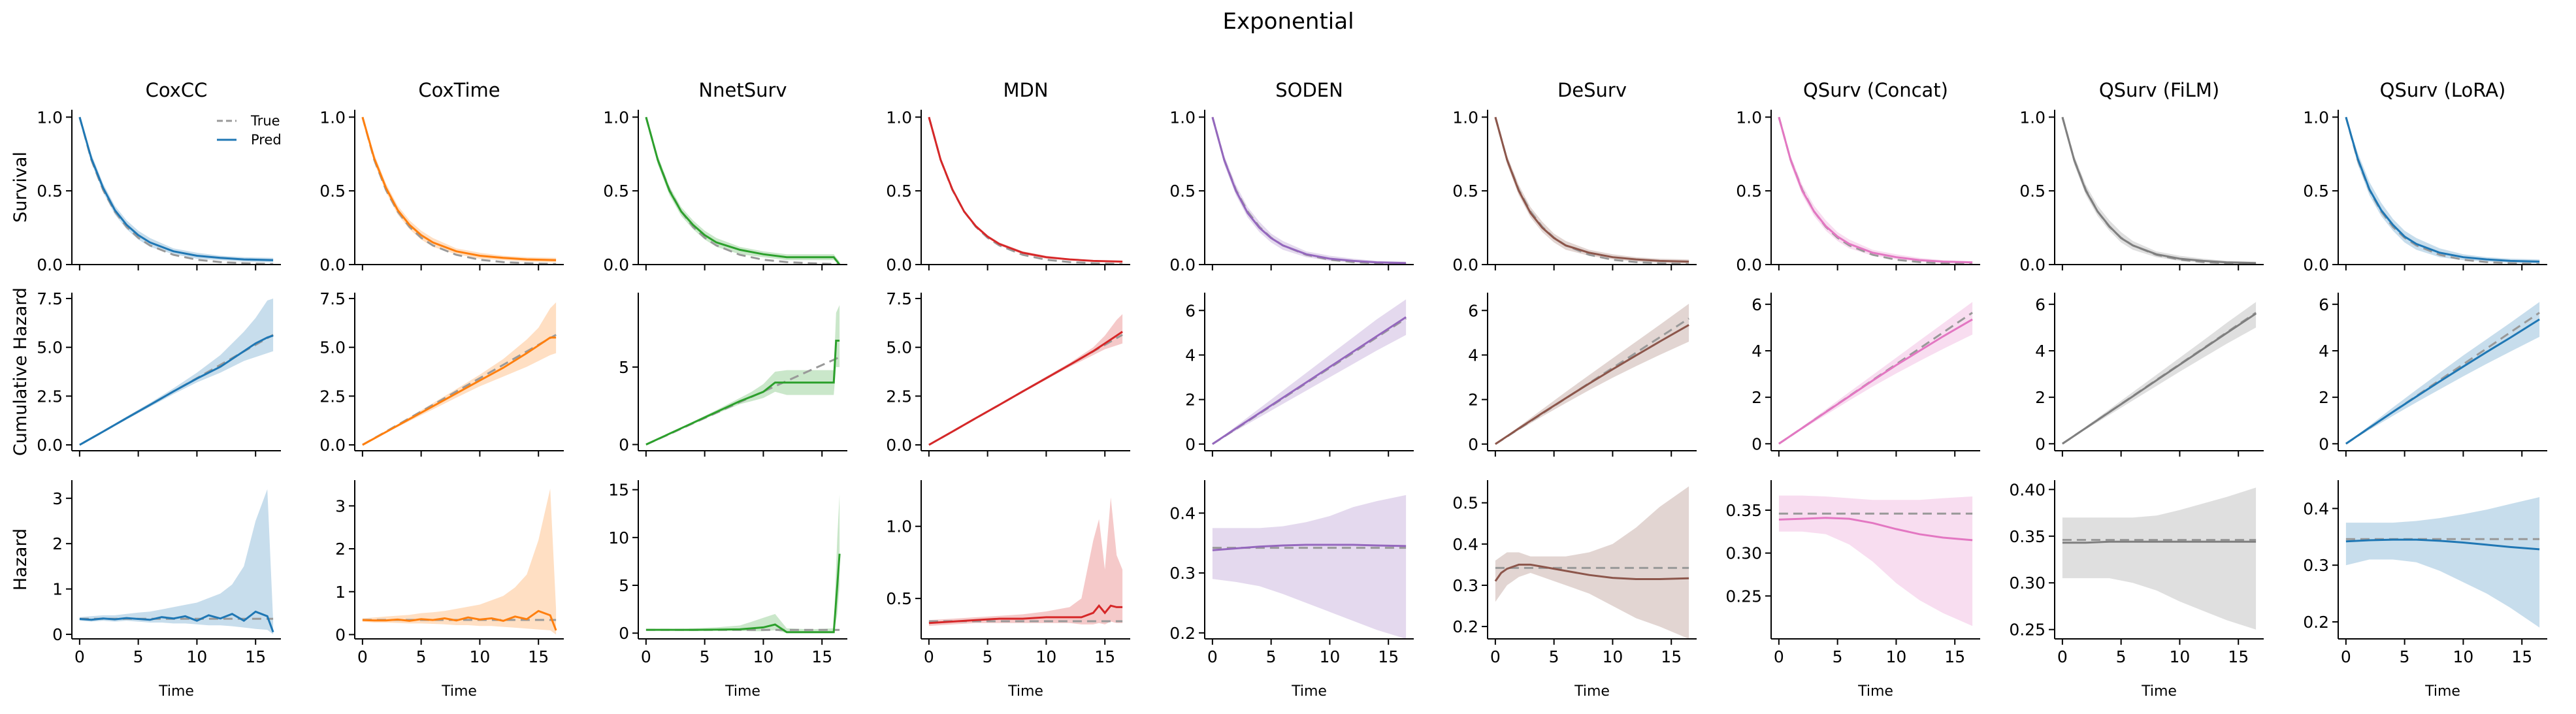  Describe the element at coordinates (1008, 373) in the screenshot. I see `panel-cumhaz: 0.0 2.5 5.0 7.5` at that location.